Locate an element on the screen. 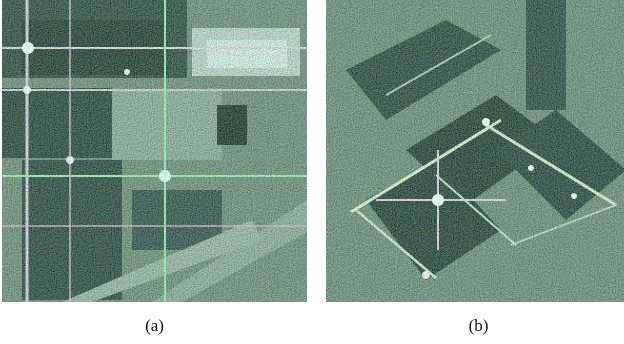 This screenshot has height=344, width=624. panel-b-caption: (b) is located at coordinates (478, 325).